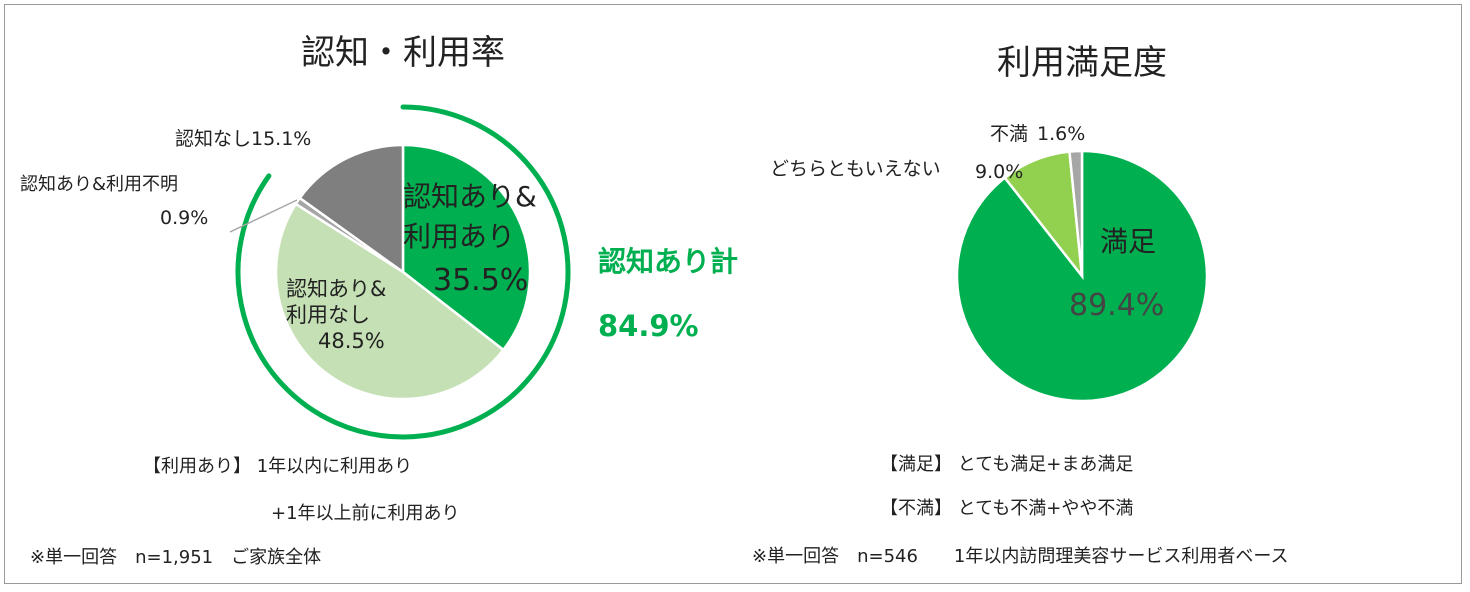 Image resolution: width=1470 pixels, height=592 pixels. Describe the element at coordinates (99, 184) in the screenshot. I see `slice-label-unknown-1: 認知あり&利用不明` at that location.